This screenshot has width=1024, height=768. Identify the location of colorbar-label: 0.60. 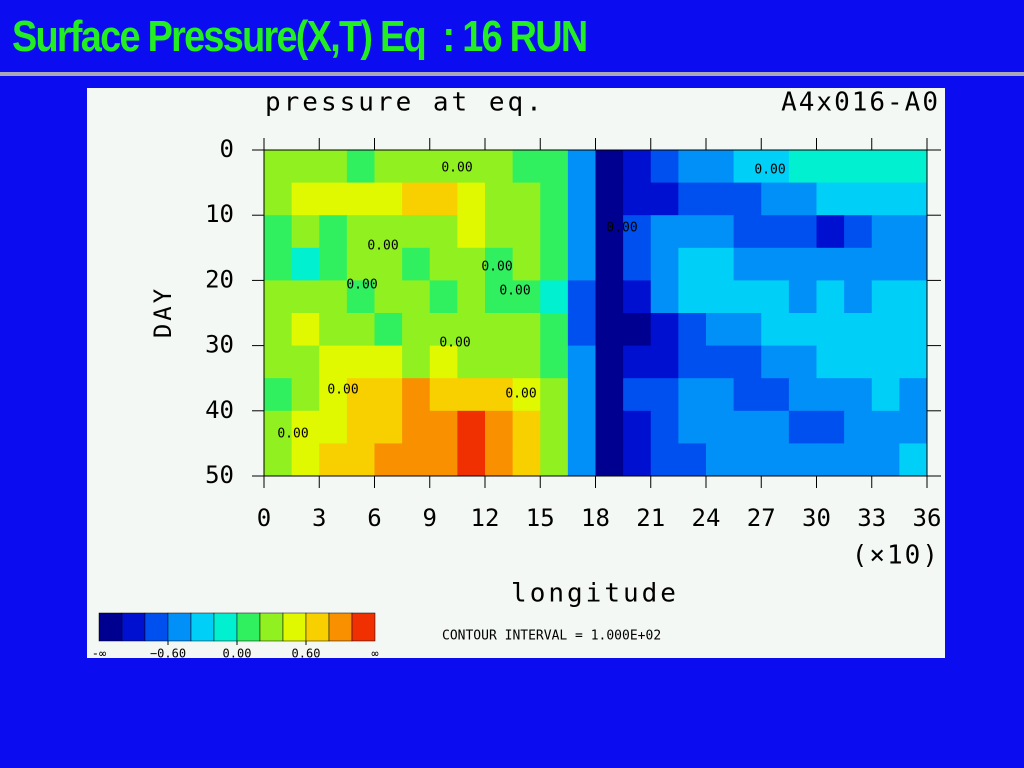
(306, 654).